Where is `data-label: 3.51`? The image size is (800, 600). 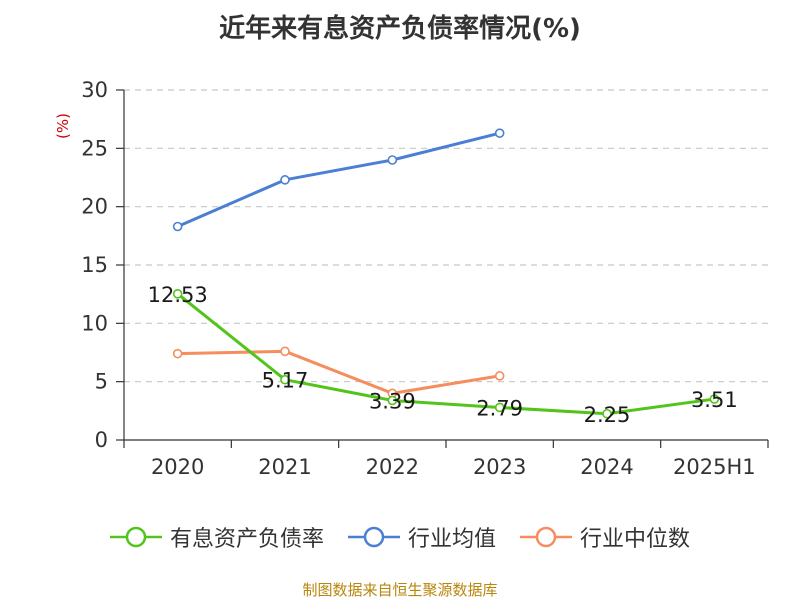 data-label: 3.51 is located at coordinates (714, 400).